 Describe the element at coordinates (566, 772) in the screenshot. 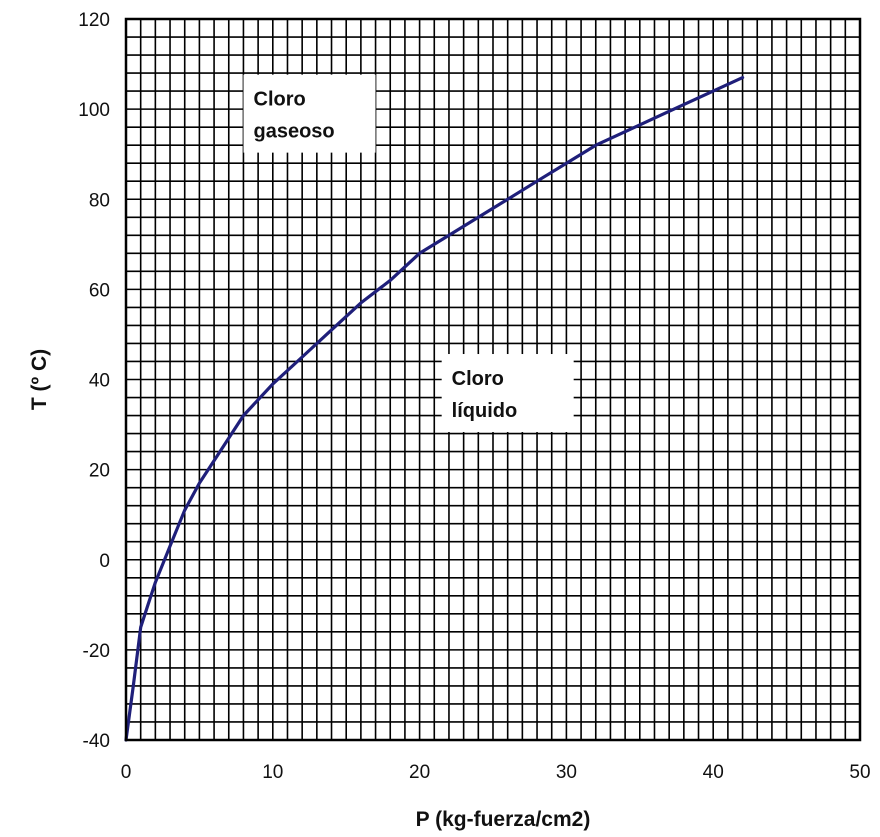

I see `x-tick-label: 30` at that location.